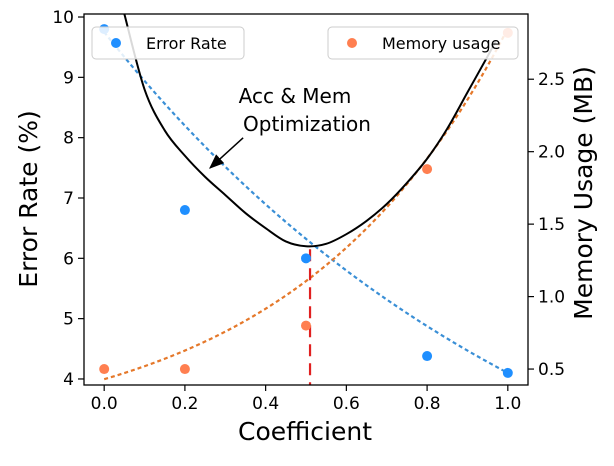 The image size is (614, 466). Describe the element at coordinates (551, 225) in the screenshot. I see `y-right-tick-label: 1.5` at that location.